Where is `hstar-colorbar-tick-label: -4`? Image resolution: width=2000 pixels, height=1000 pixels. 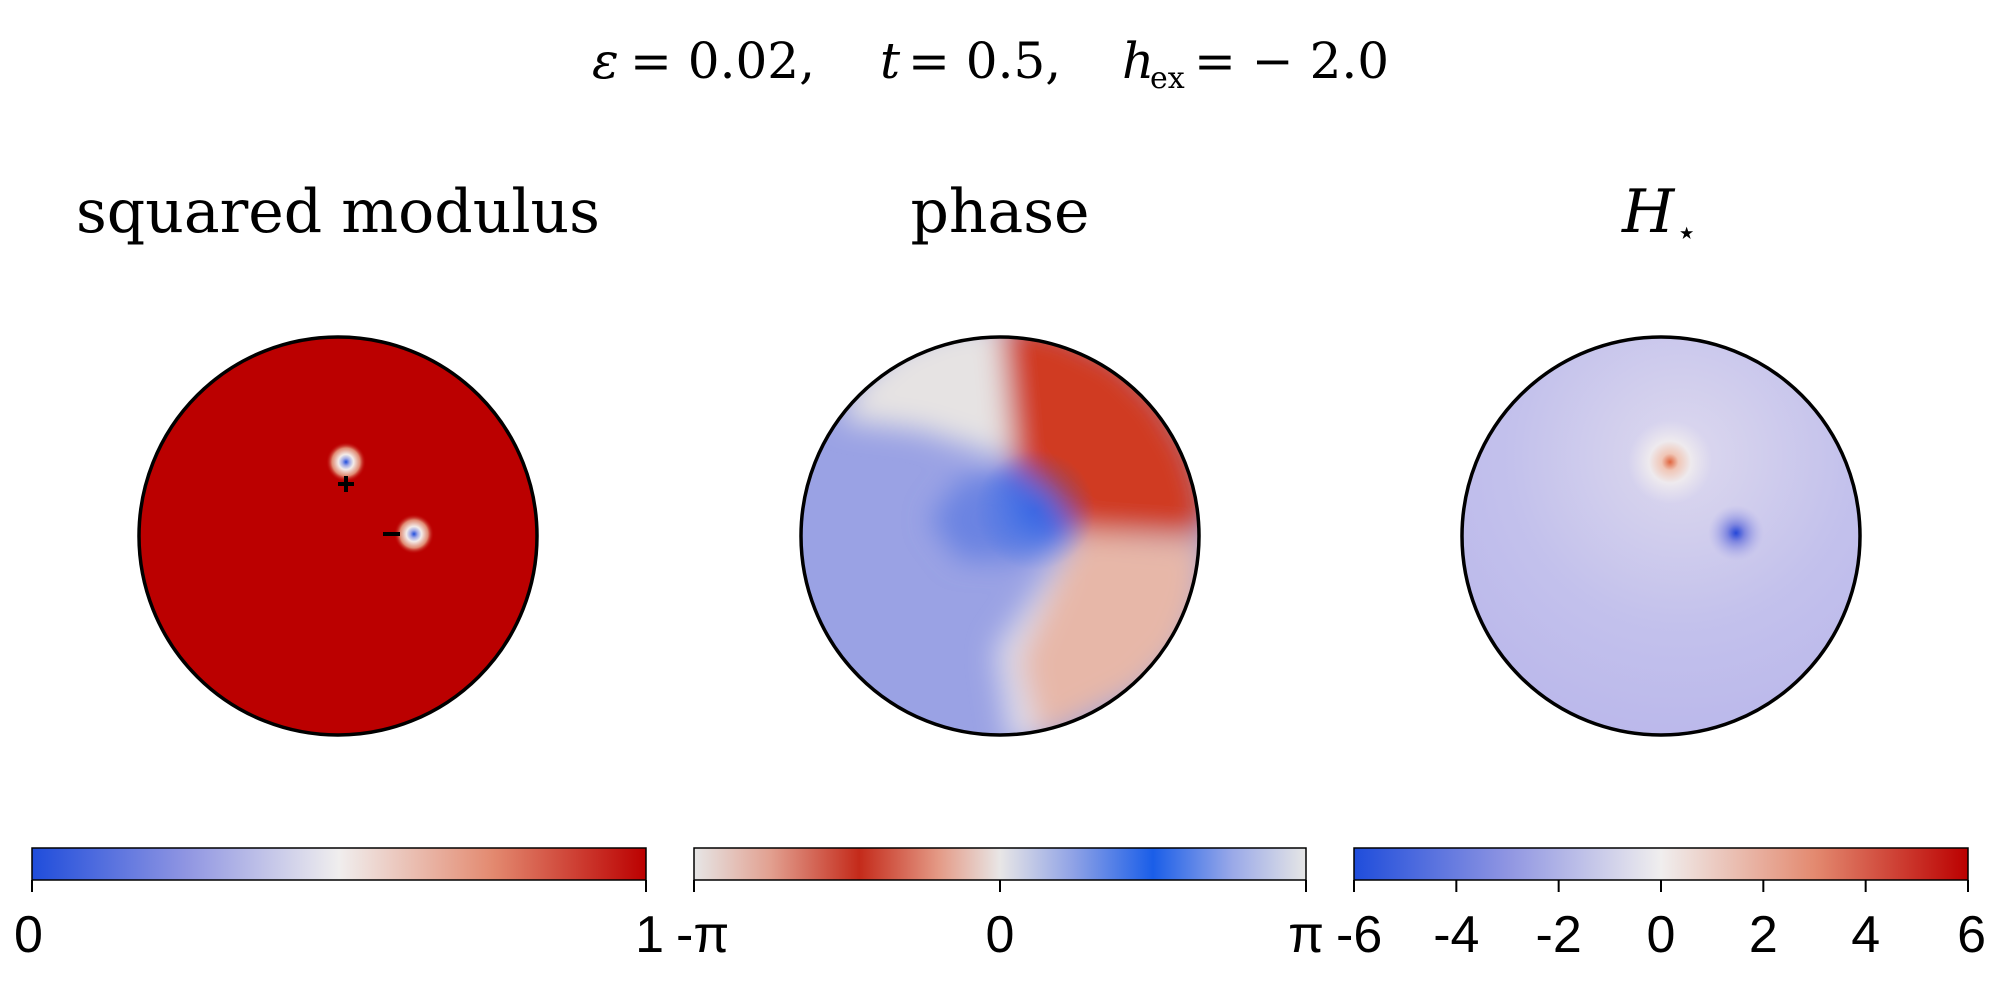 hstar-colorbar-tick-label: -4 is located at coordinates (1456, 935).